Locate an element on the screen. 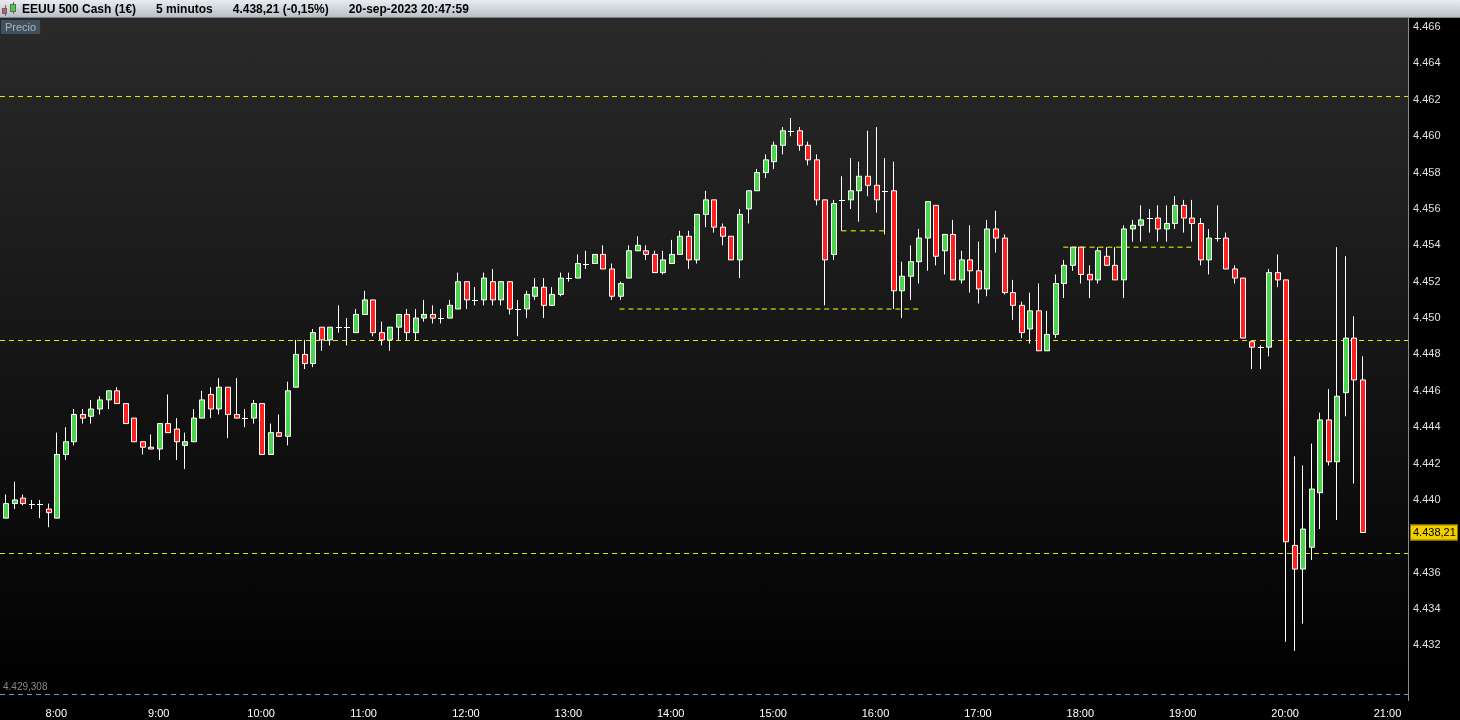 The height and width of the screenshot is (720, 1460). chart-subtitle: 5 minutos is located at coordinates (184, 8).